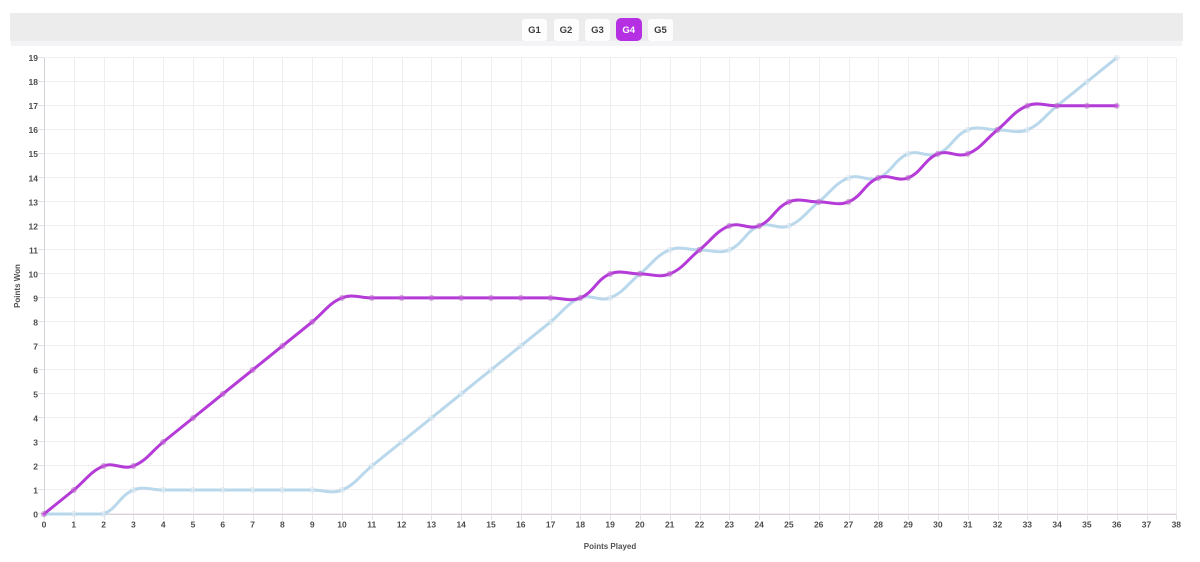 The image size is (1200, 562). Describe the element at coordinates (670, 525) in the screenshot. I see `svg-text: 21` at that location.